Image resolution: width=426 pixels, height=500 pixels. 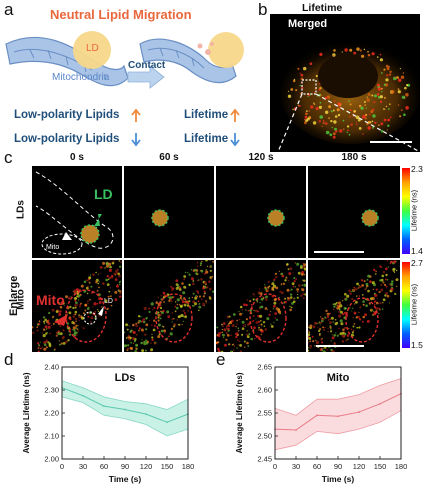 What do you see at coordinates (338, 397) in the screenshot?
I see `mito-chart-upper-bound` at bounding box center [338, 397].